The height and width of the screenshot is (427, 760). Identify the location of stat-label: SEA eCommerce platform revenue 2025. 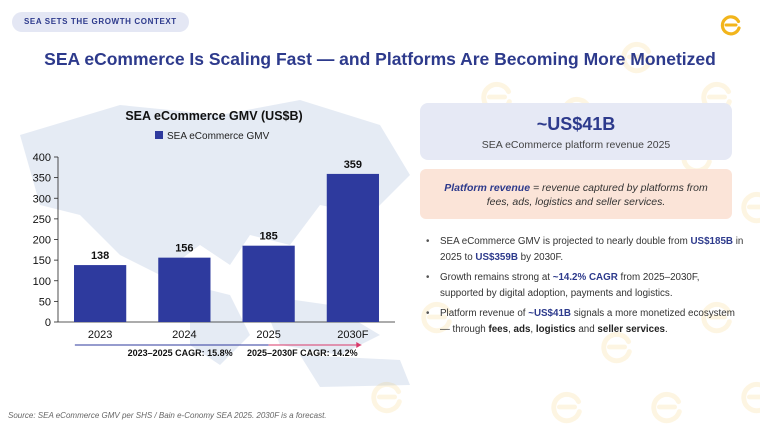
(576, 145).